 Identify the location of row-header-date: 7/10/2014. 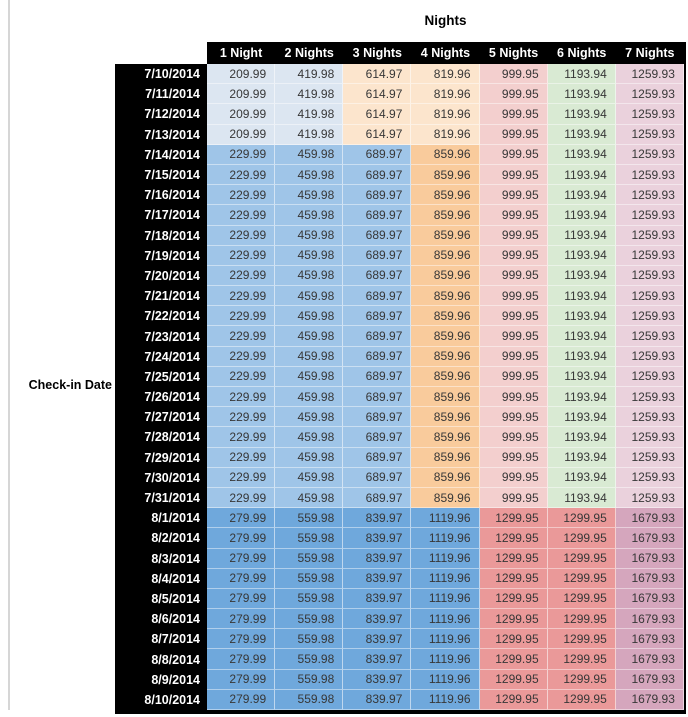
(161, 74).